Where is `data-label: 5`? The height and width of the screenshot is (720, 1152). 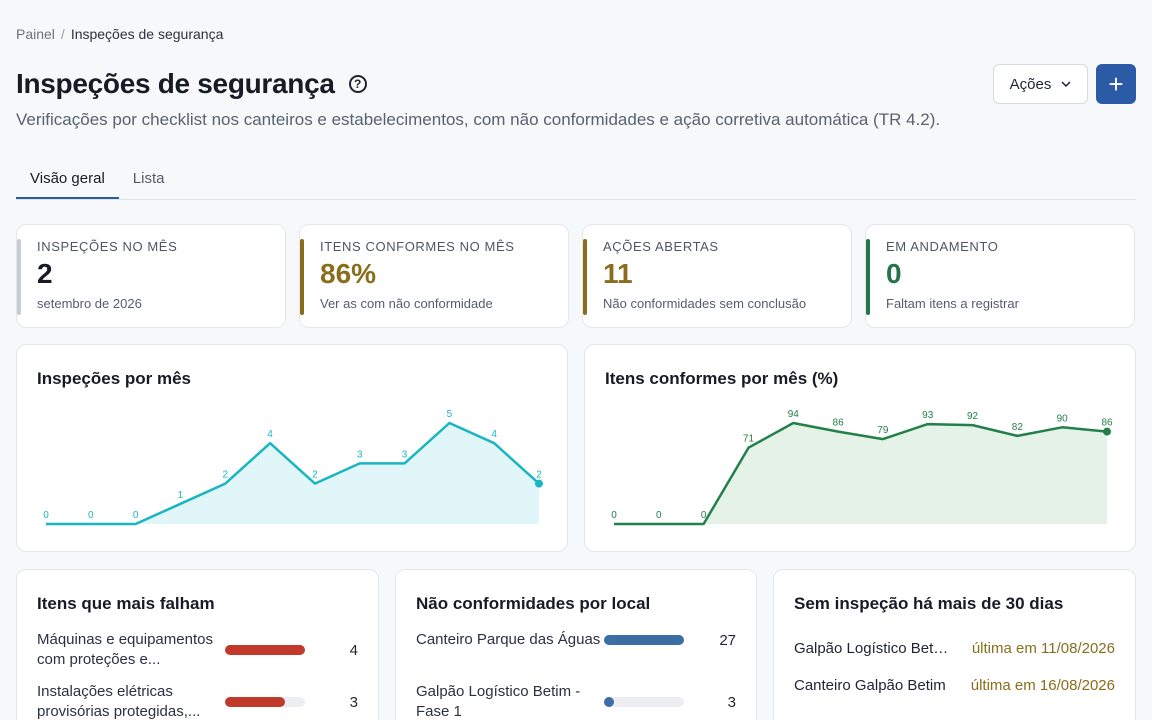
data-label: 5 is located at coordinates (450, 414).